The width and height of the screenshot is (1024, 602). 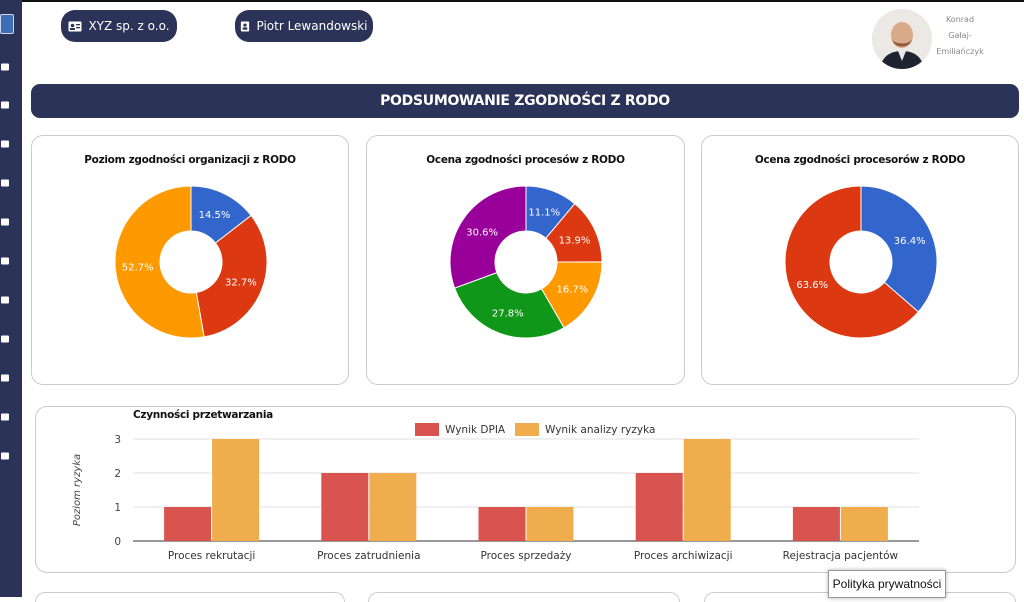 What do you see at coordinates (5, 105) in the screenshot?
I see `edit-icon` at bounding box center [5, 105].